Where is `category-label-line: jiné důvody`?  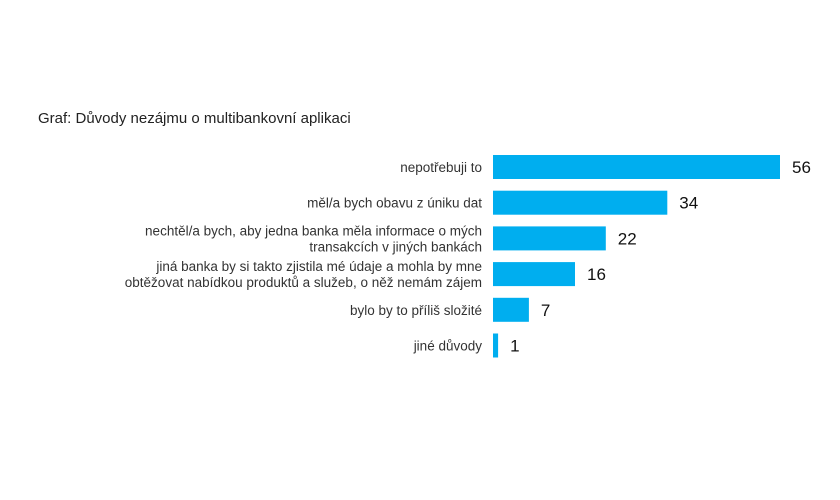
category-label-line: jiné důvody is located at coordinates (448, 346).